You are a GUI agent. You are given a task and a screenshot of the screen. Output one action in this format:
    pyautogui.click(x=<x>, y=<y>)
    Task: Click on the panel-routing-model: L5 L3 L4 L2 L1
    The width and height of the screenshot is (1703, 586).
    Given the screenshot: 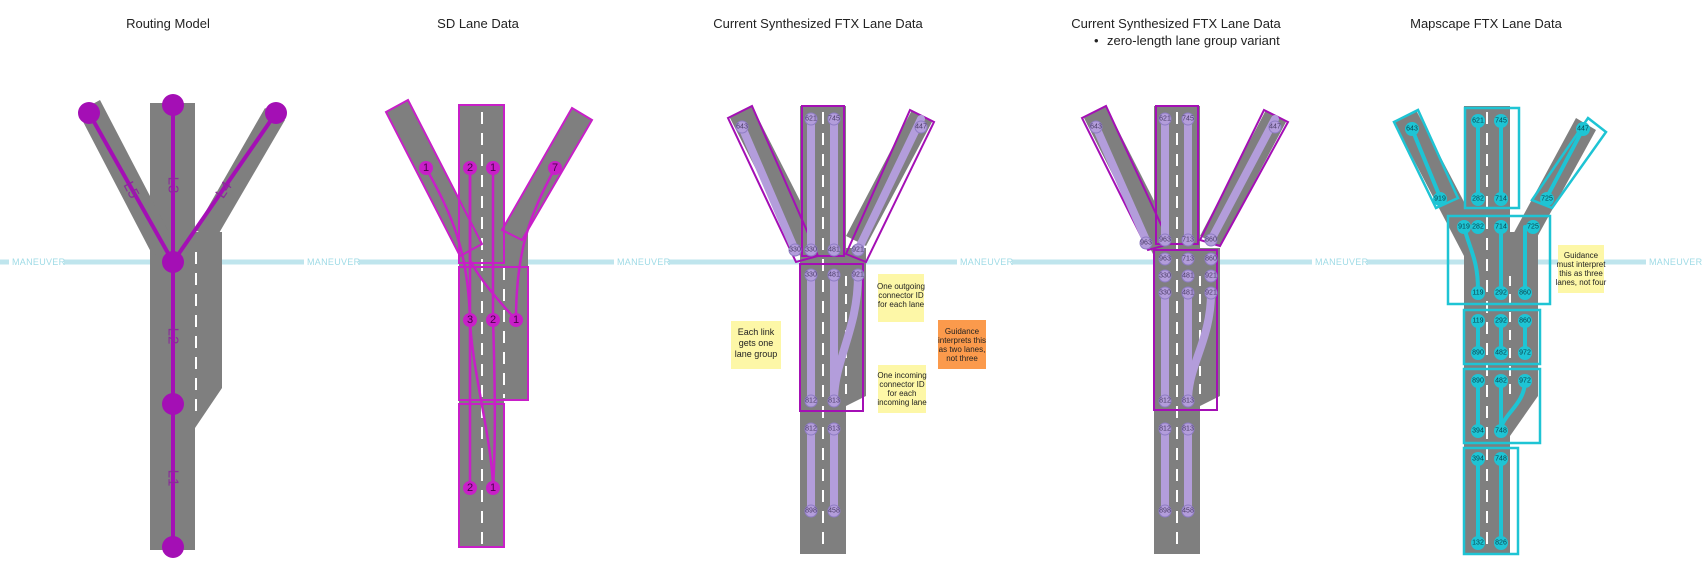 What is the action you would take?
    pyautogui.click(x=182, y=326)
    